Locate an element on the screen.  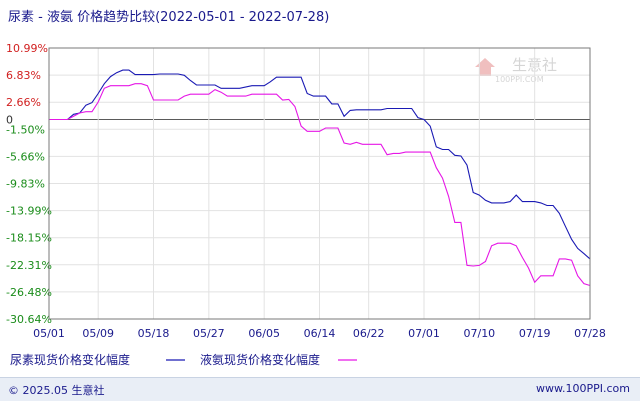
y-tick-label: 6.83% is located at coordinates (23, 75).